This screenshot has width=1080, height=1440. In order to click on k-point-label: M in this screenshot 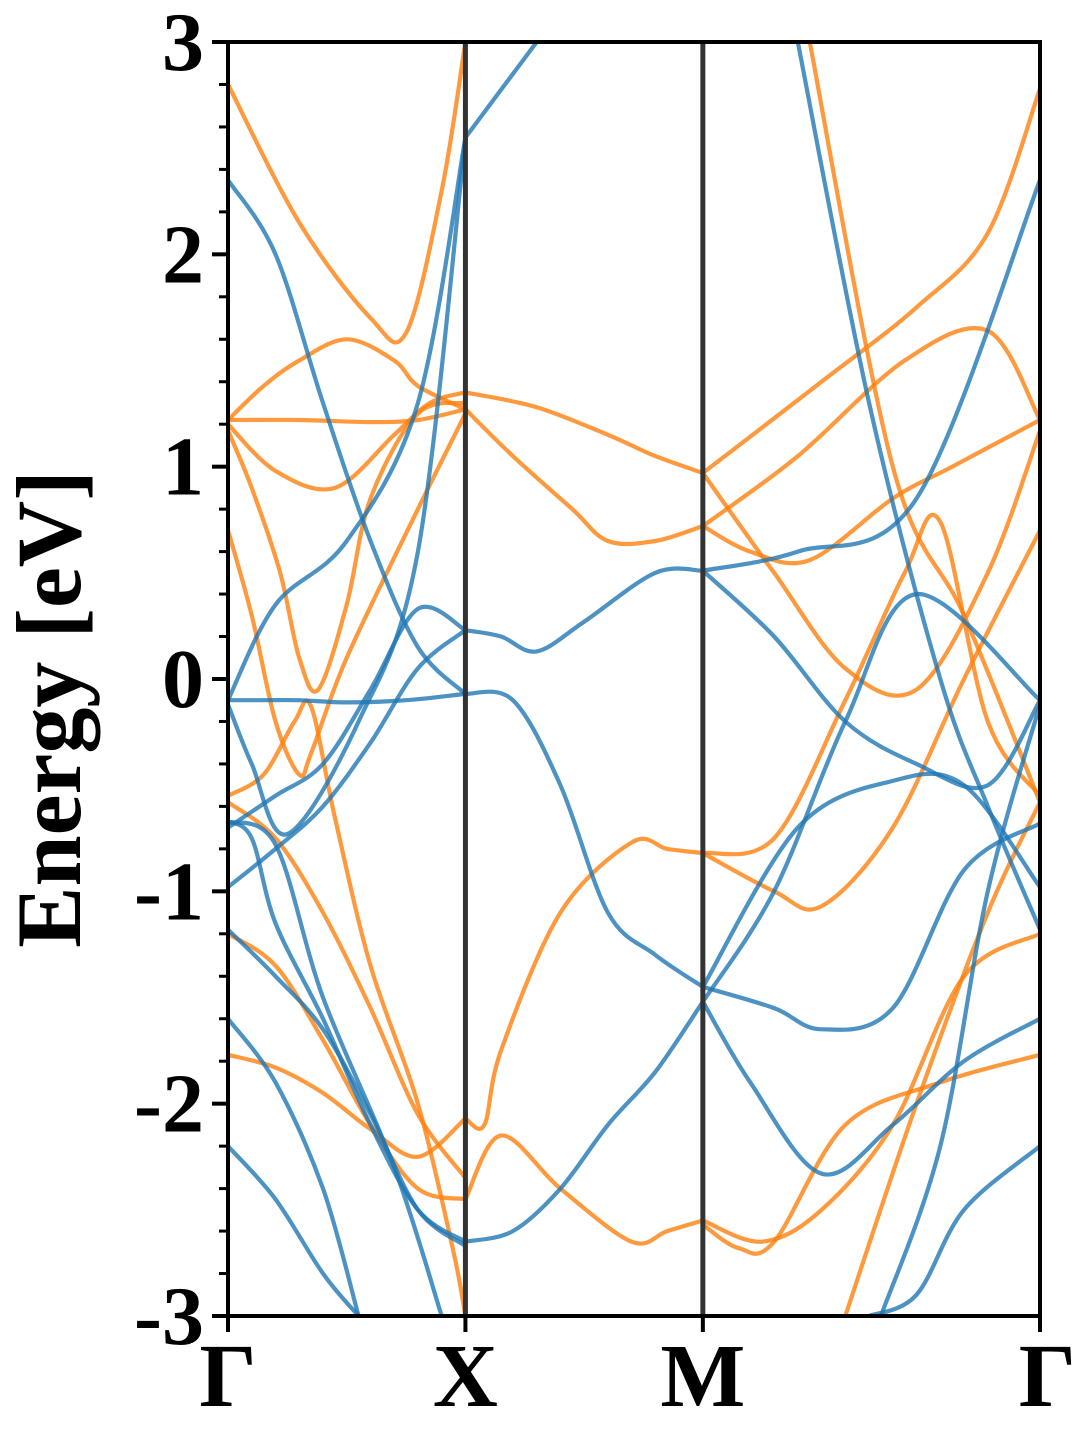, I will do `click(702, 1376)`.